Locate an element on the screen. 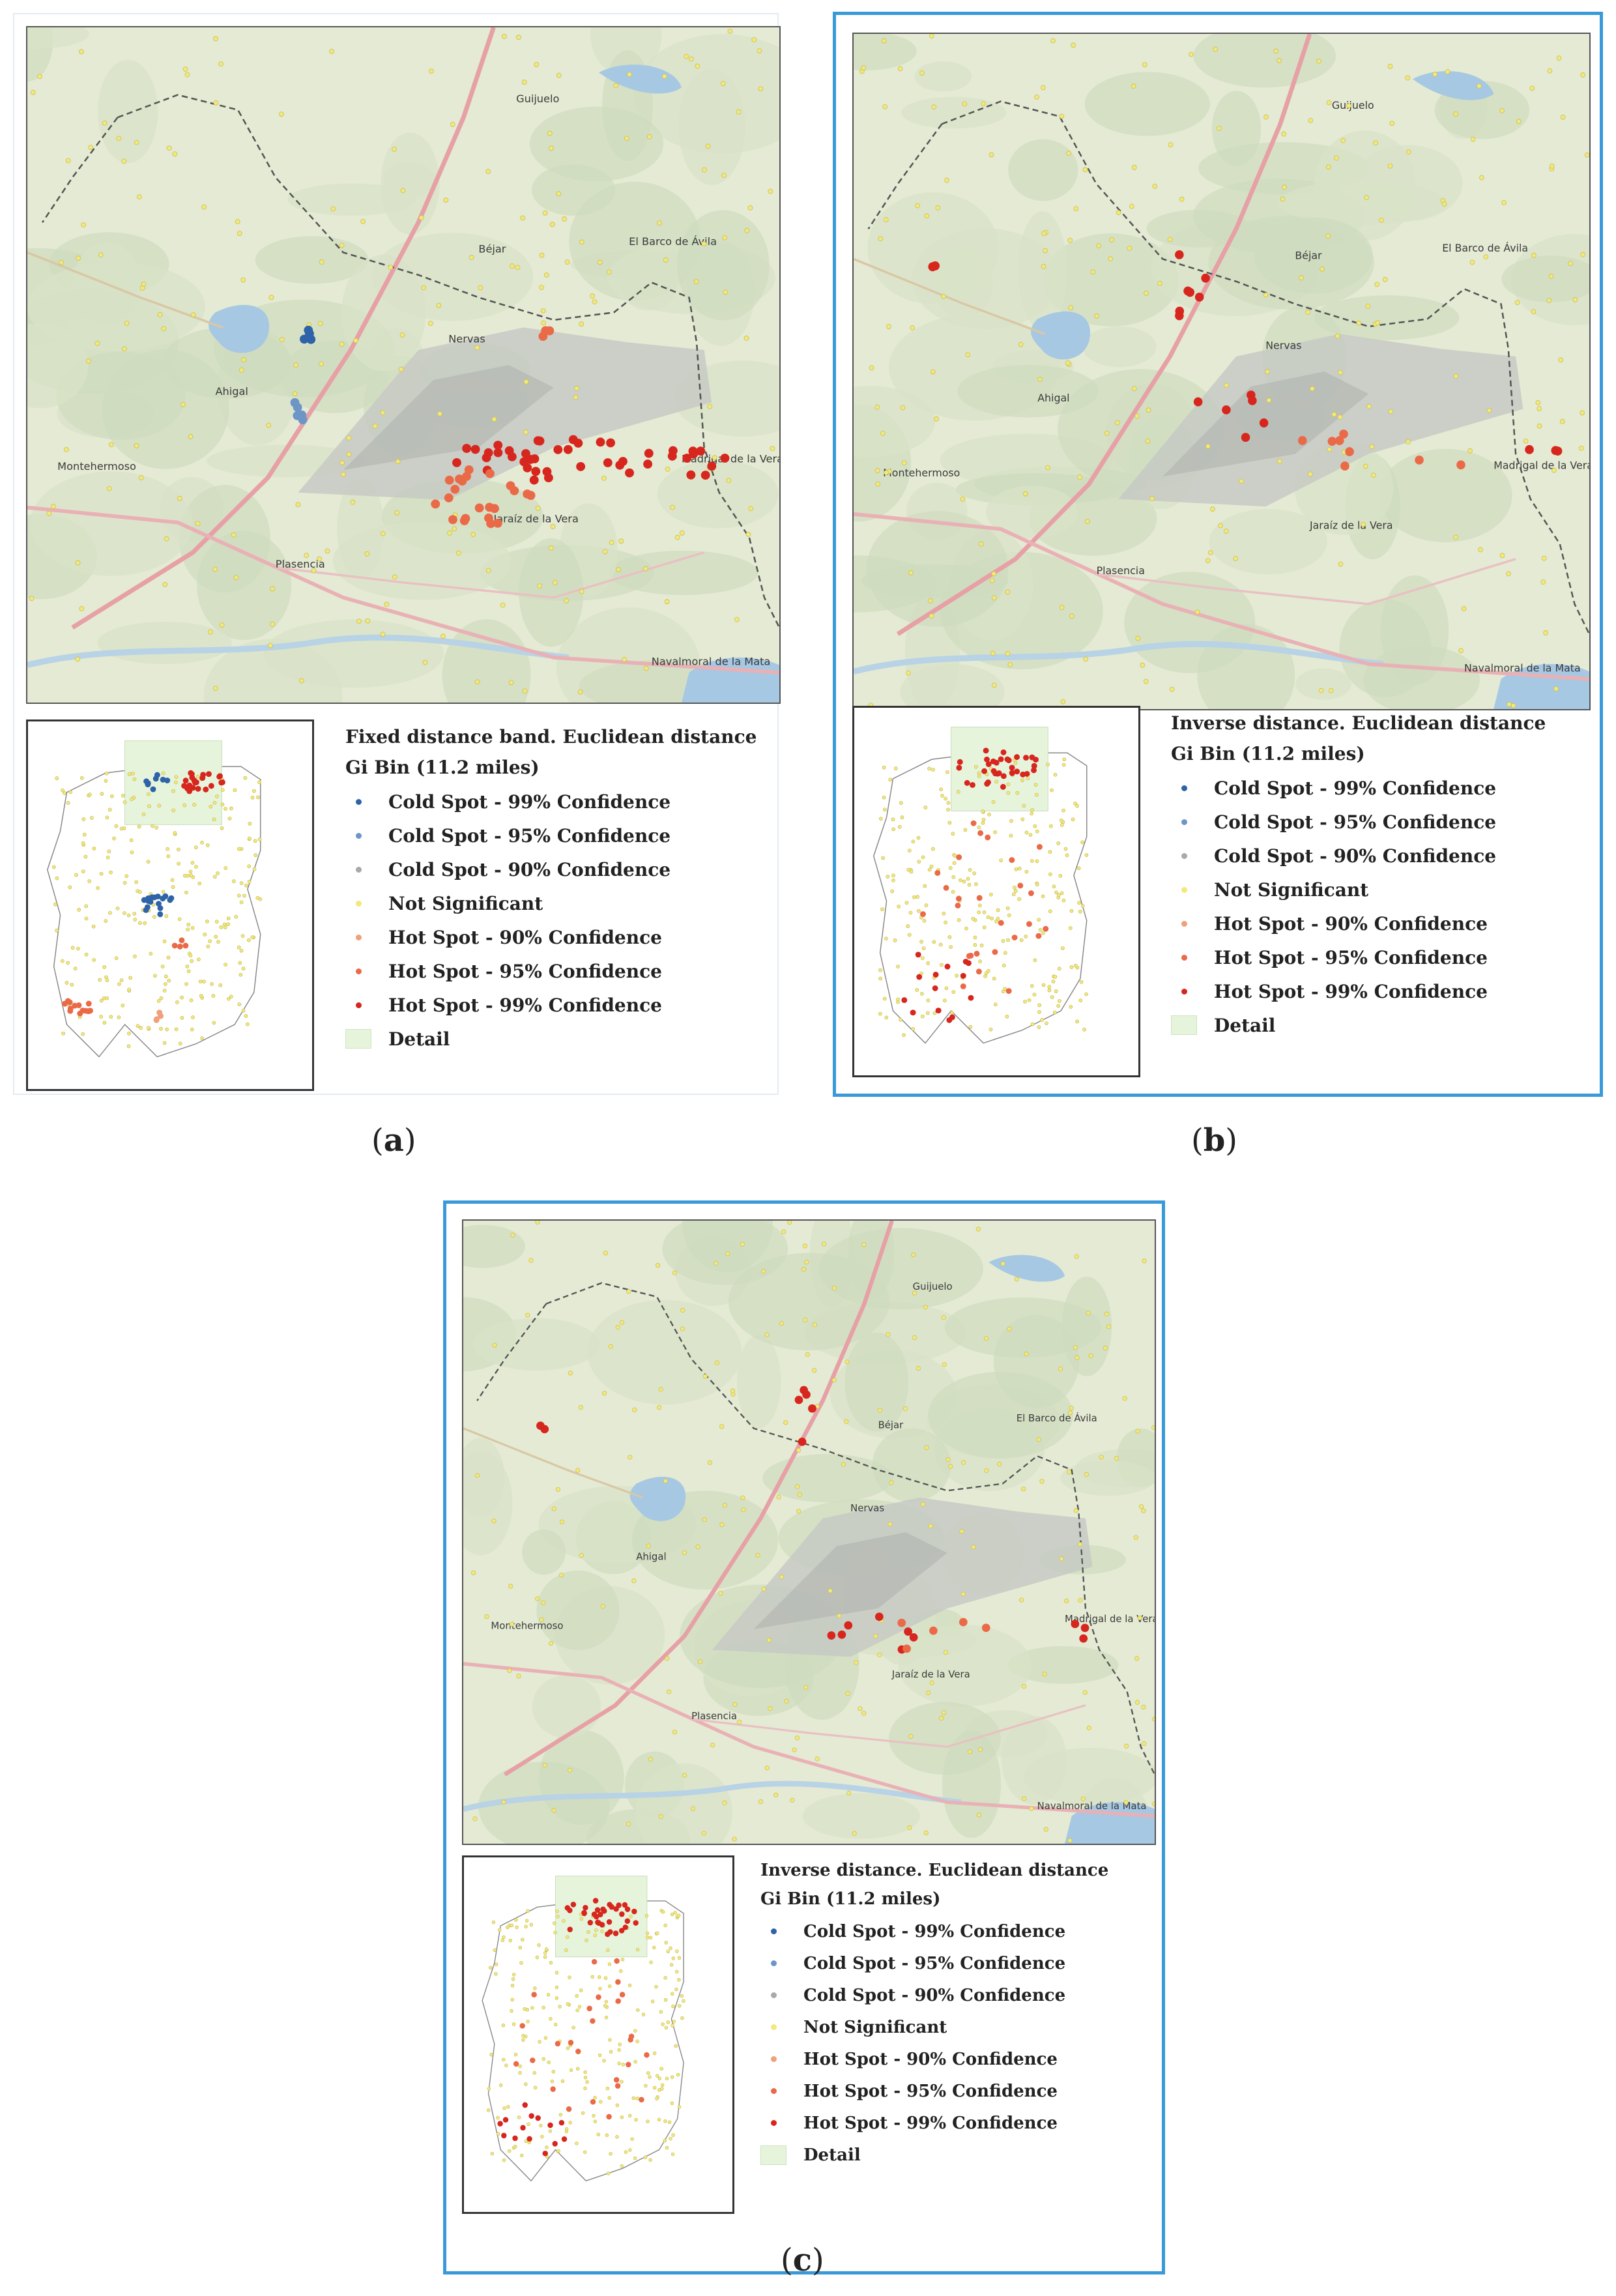 This screenshot has height=2296, width=1616. legend-item-label: Detail is located at coordinates (832, 2155).